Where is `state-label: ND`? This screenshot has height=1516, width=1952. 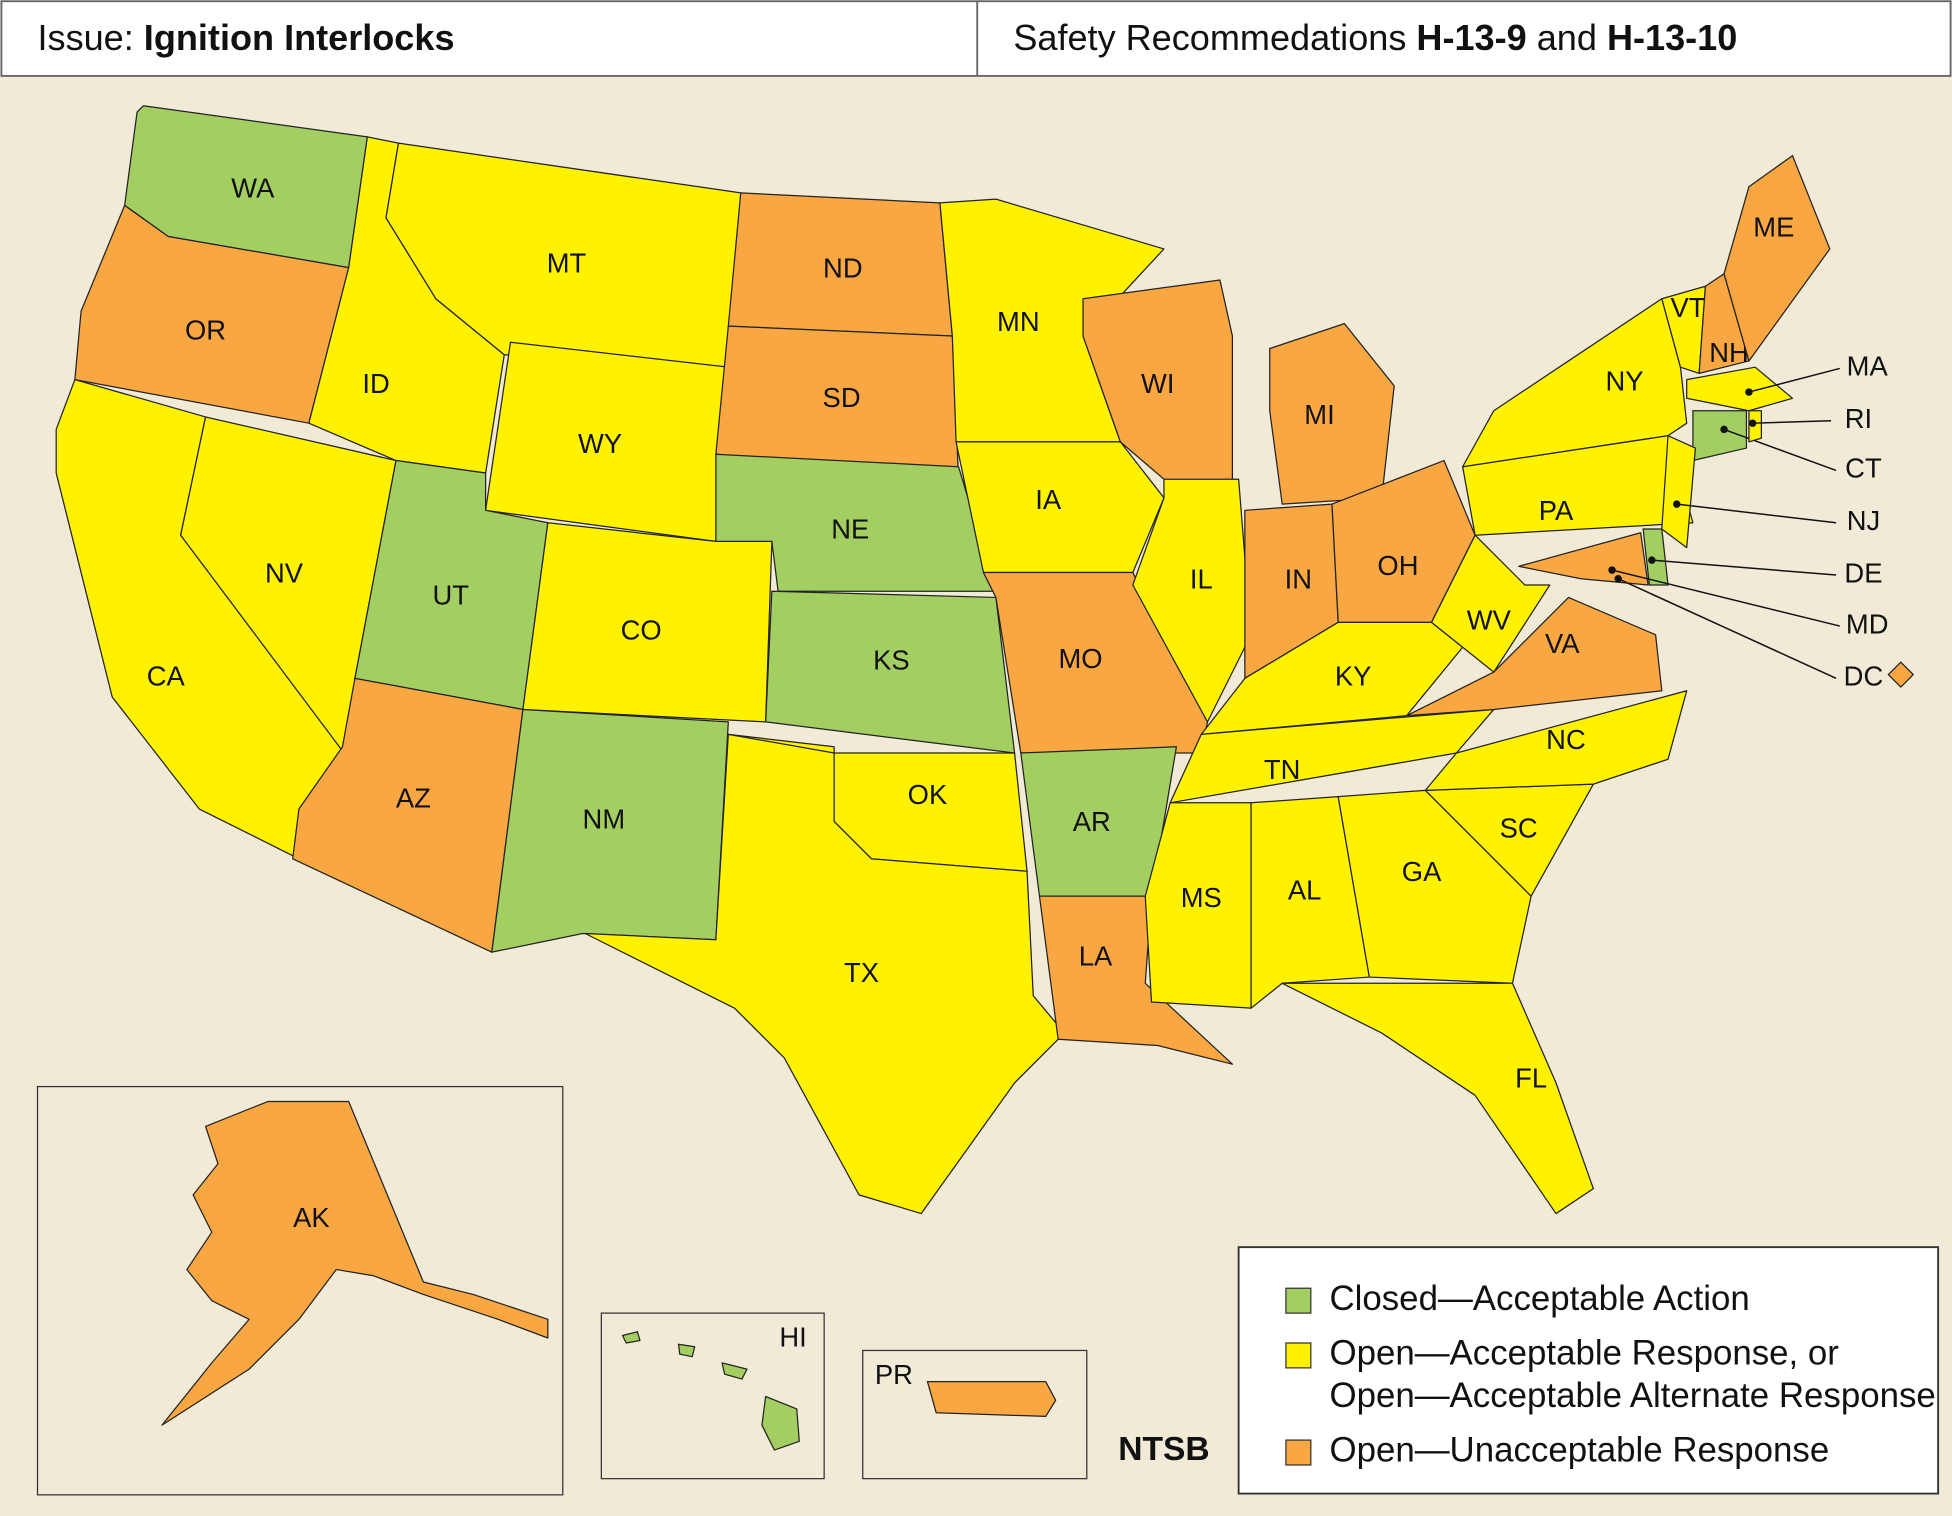
state-label: ND is located at coordinates (843, 267).